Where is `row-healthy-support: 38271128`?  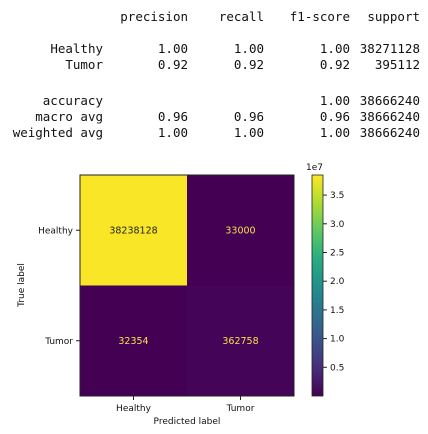 row-healthy-support: 38271128 is located at coordinates (389, 48).